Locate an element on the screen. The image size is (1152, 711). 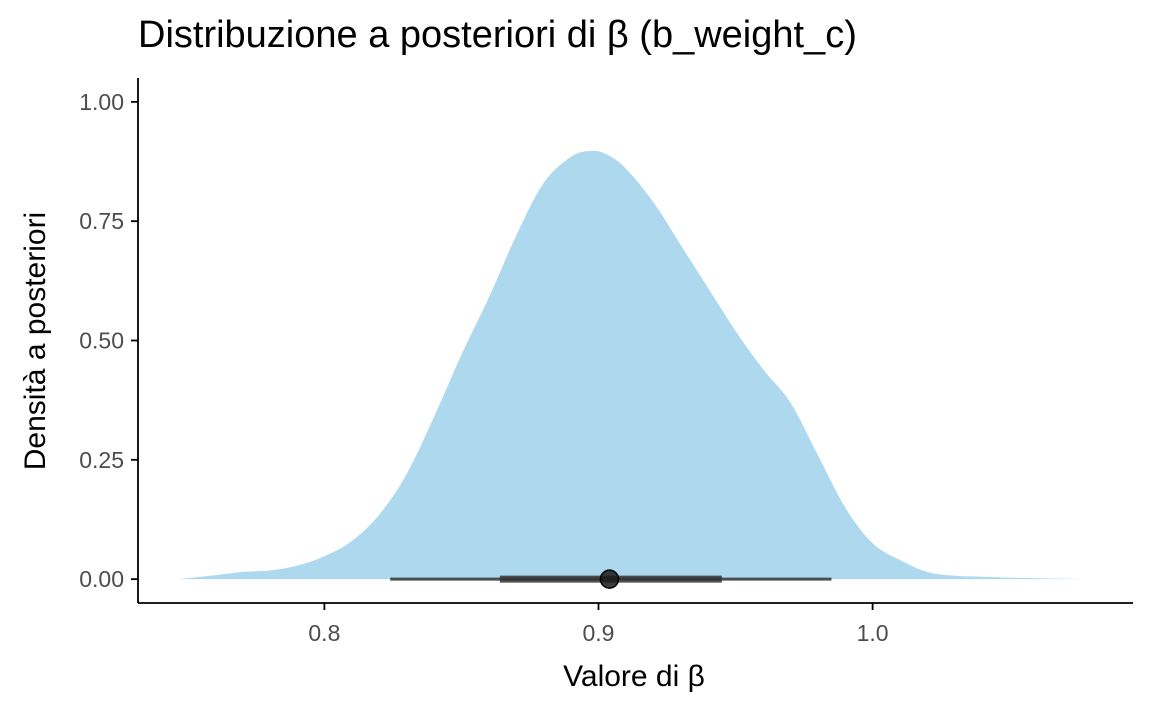
y-tick-label: 1.00 is located at coordinates (101, 102).